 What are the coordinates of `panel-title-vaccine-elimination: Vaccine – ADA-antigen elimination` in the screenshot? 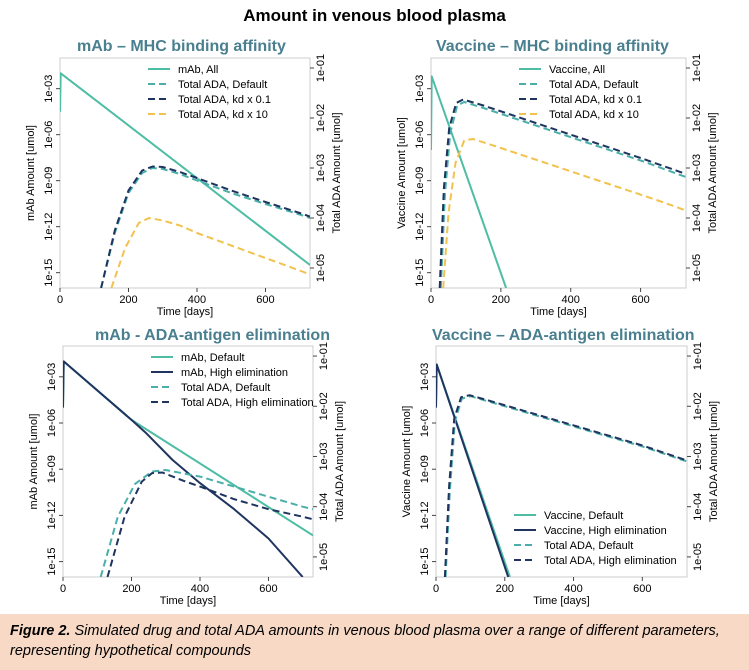 It's located at (563, 335).